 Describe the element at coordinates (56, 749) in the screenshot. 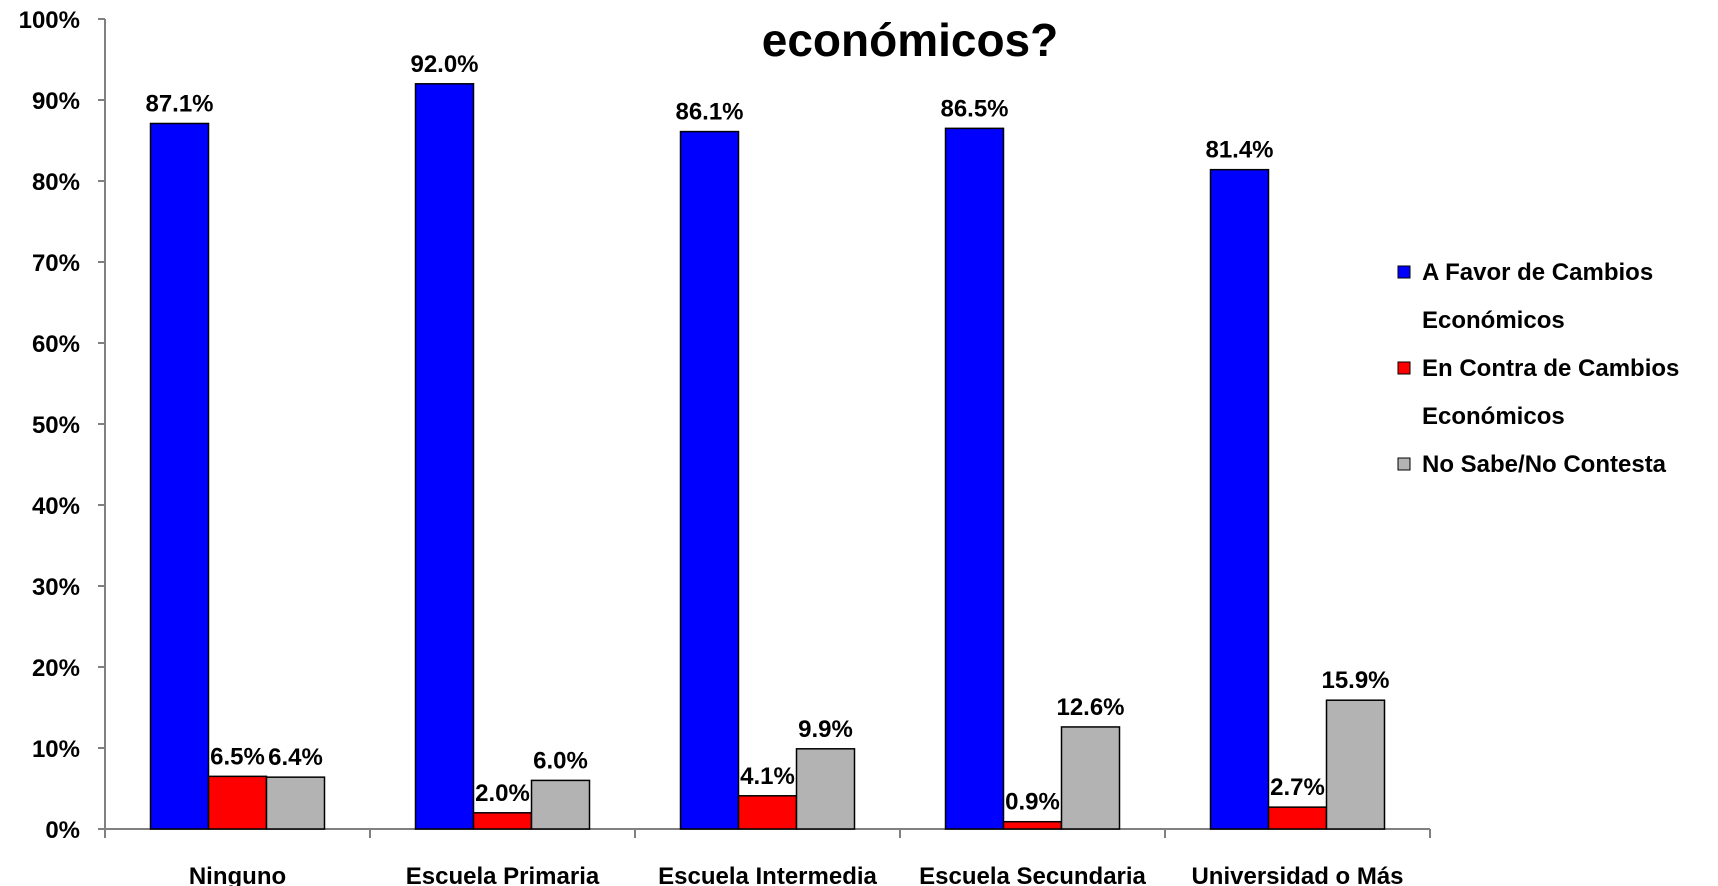

I see `y-tick-label: 10%` at that location.